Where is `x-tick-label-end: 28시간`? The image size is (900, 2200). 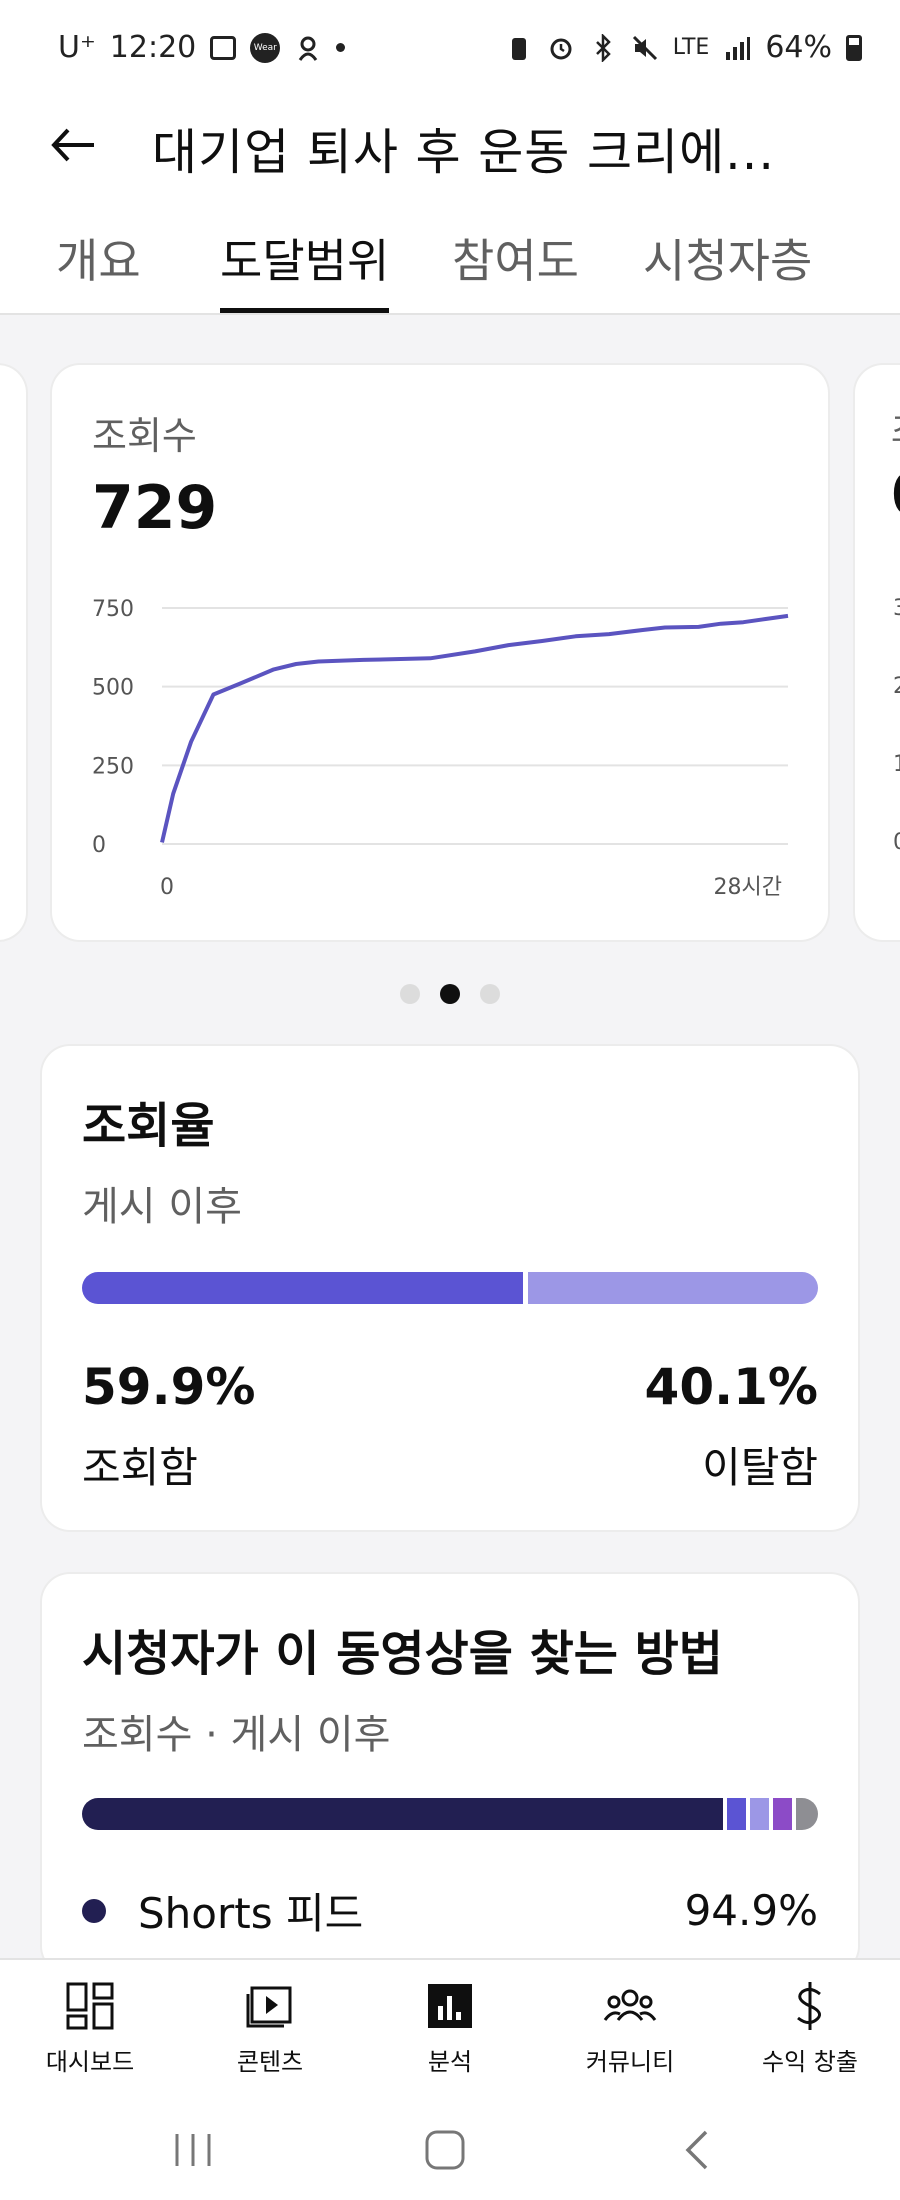 x-tick-label-end: 28시간 is located at coordinates (748, 887).